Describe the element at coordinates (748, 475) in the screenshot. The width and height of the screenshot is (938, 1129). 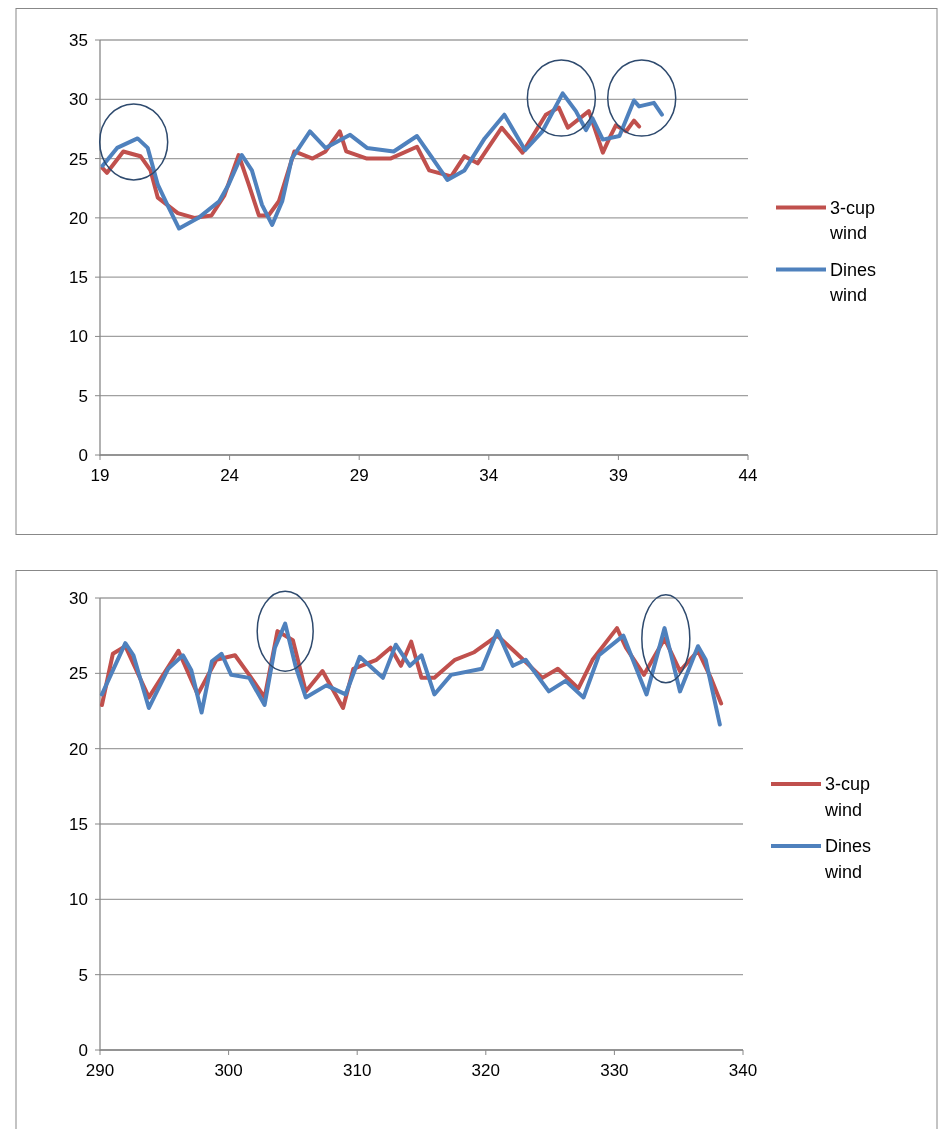
I see `x-tick-label: 44` at that location.